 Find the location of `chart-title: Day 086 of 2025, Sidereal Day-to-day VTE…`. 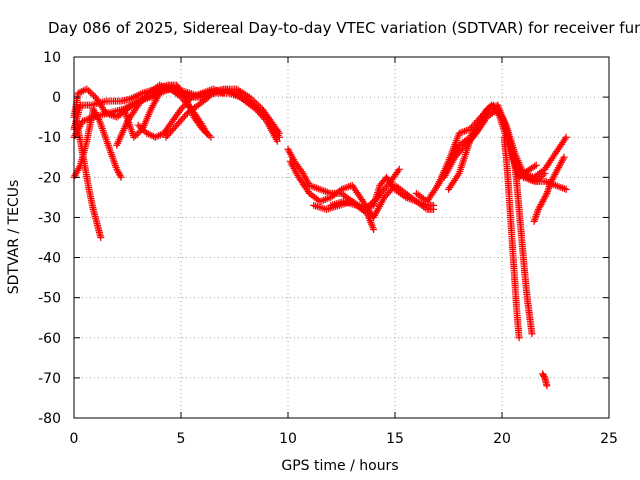

chart-title: Day 086 of 2025, Sidereal Day-to-day VTE… is located at coordinates (344, 28).